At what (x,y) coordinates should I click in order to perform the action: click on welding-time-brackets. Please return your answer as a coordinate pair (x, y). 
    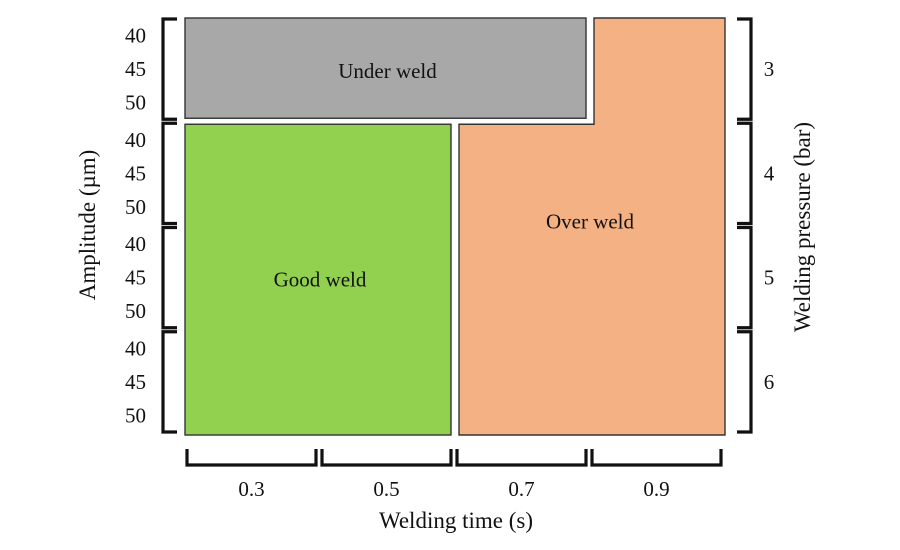
    Looking at the image, I should click on (454, 458).